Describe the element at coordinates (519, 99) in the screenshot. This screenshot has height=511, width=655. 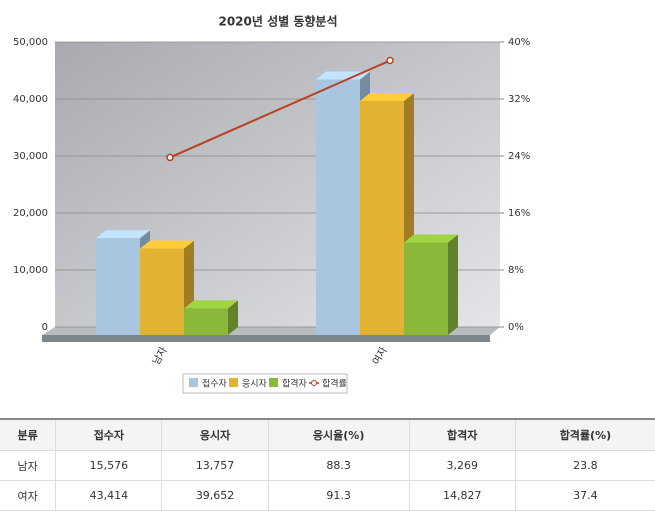
I see `y2-tick-label: 32%` at that location.